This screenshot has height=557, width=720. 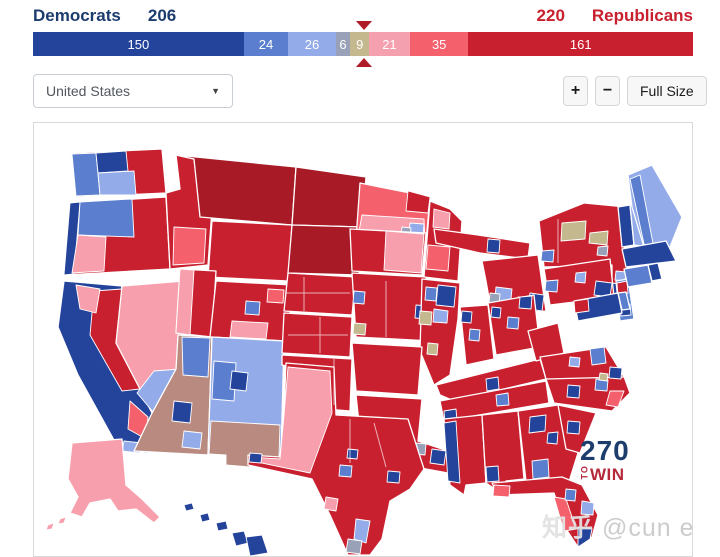 What do you see at coordinates (646, 528) in the screenshot?
I see `watermark-handle: @cun ese` at bounding box center [646, 528].